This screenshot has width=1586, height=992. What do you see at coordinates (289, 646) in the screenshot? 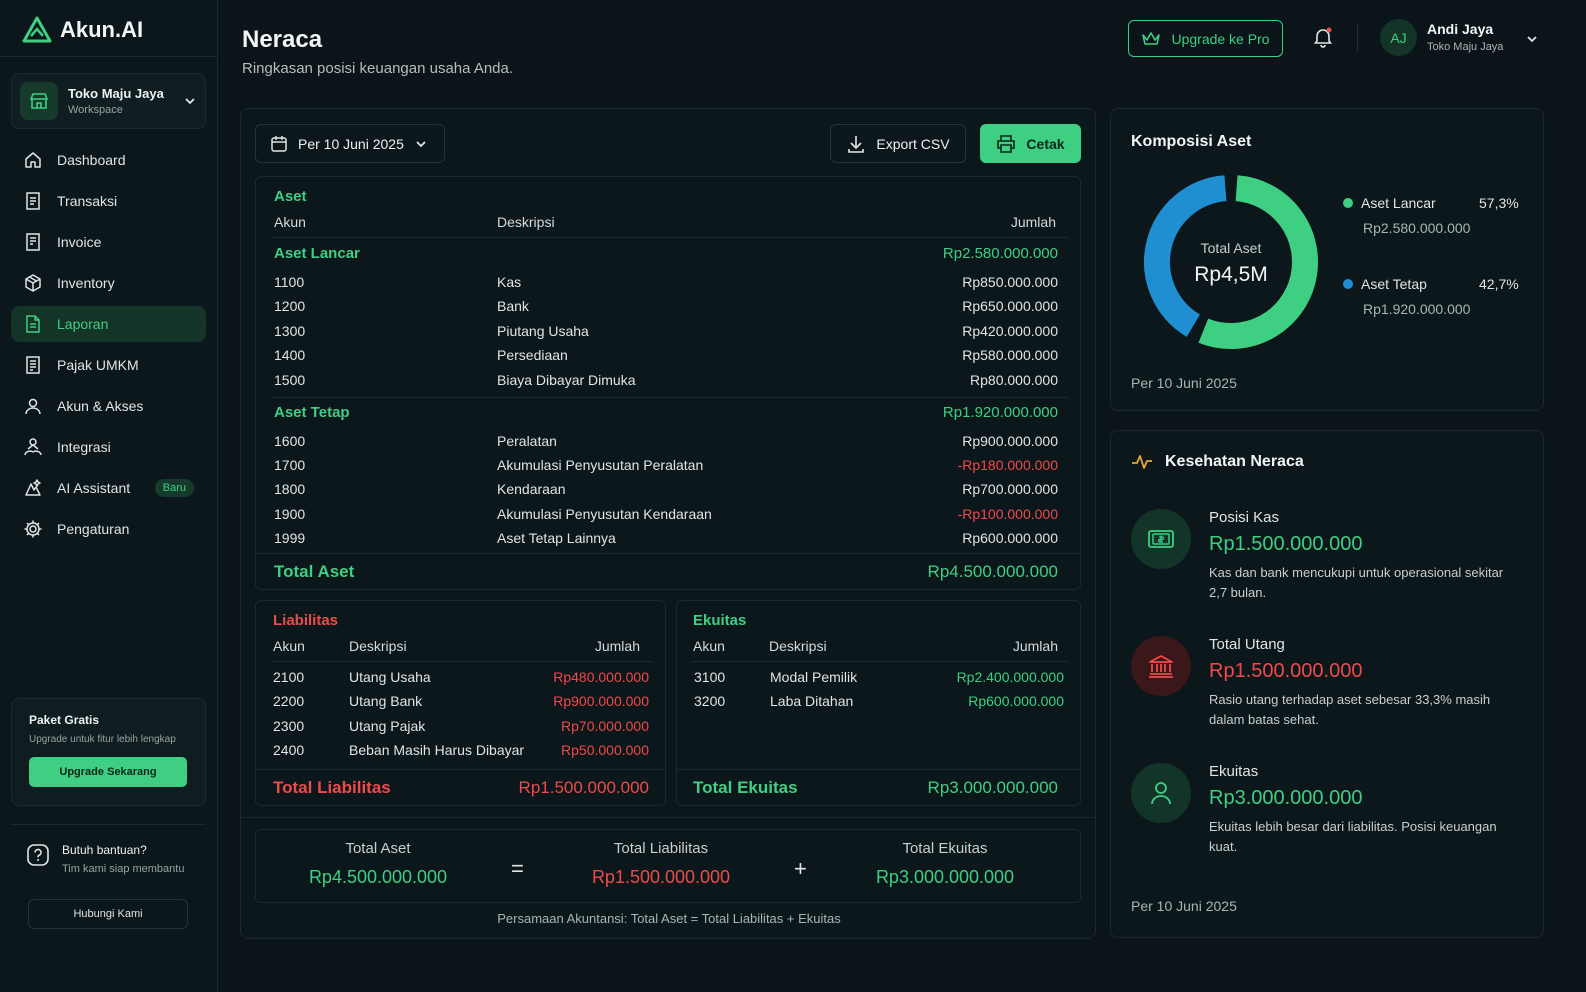
I see `col-header-akun: Akun` at bounding box center [289, 646].